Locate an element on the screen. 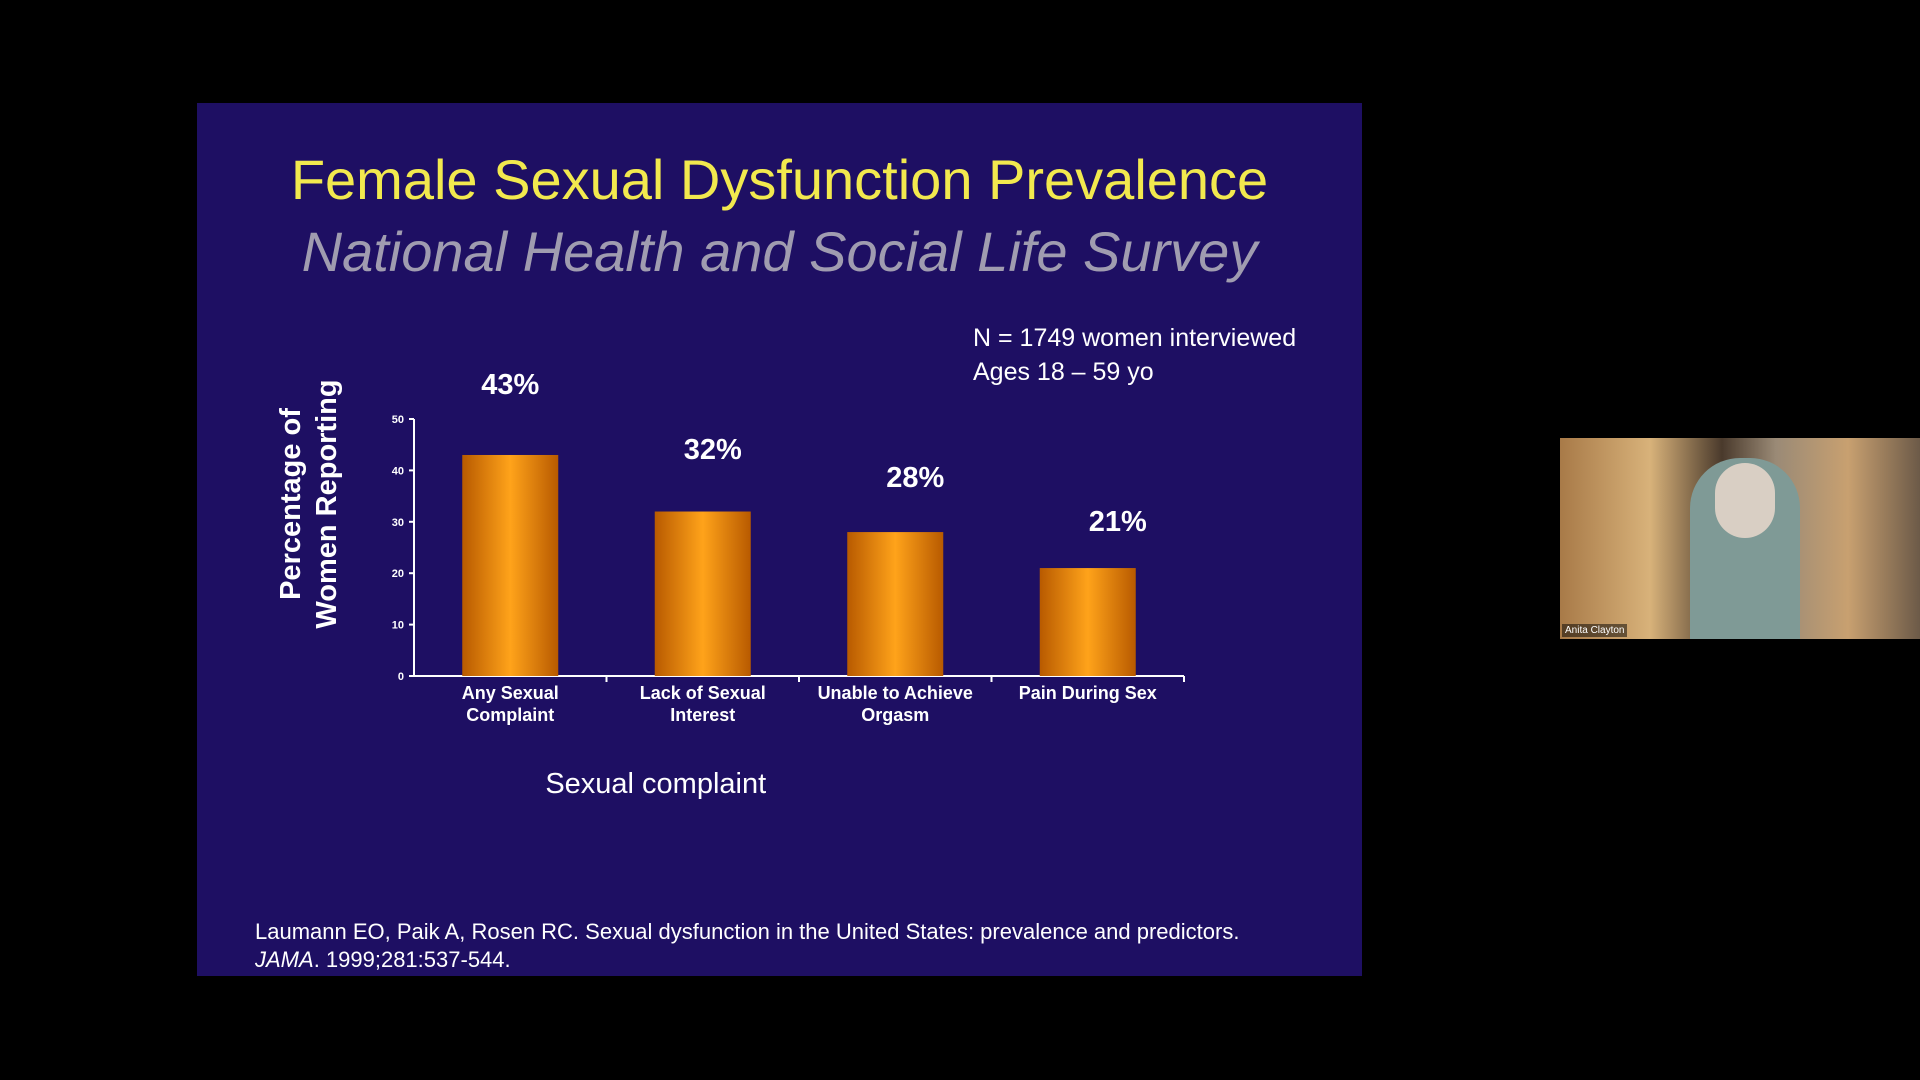 Image resolution: width=1920 pixels, height=1080 pixels. y-tick-label: 20 is located at coordinates (398, 574).